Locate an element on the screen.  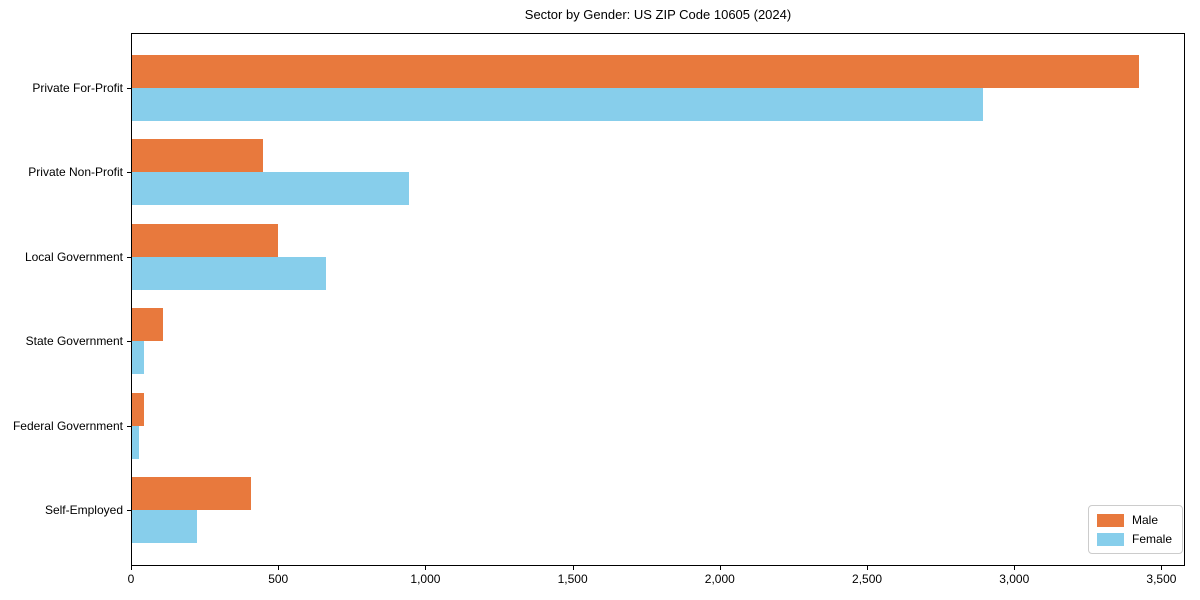
y-tick-label: Self-Employed is located at coordinates (83, 510).